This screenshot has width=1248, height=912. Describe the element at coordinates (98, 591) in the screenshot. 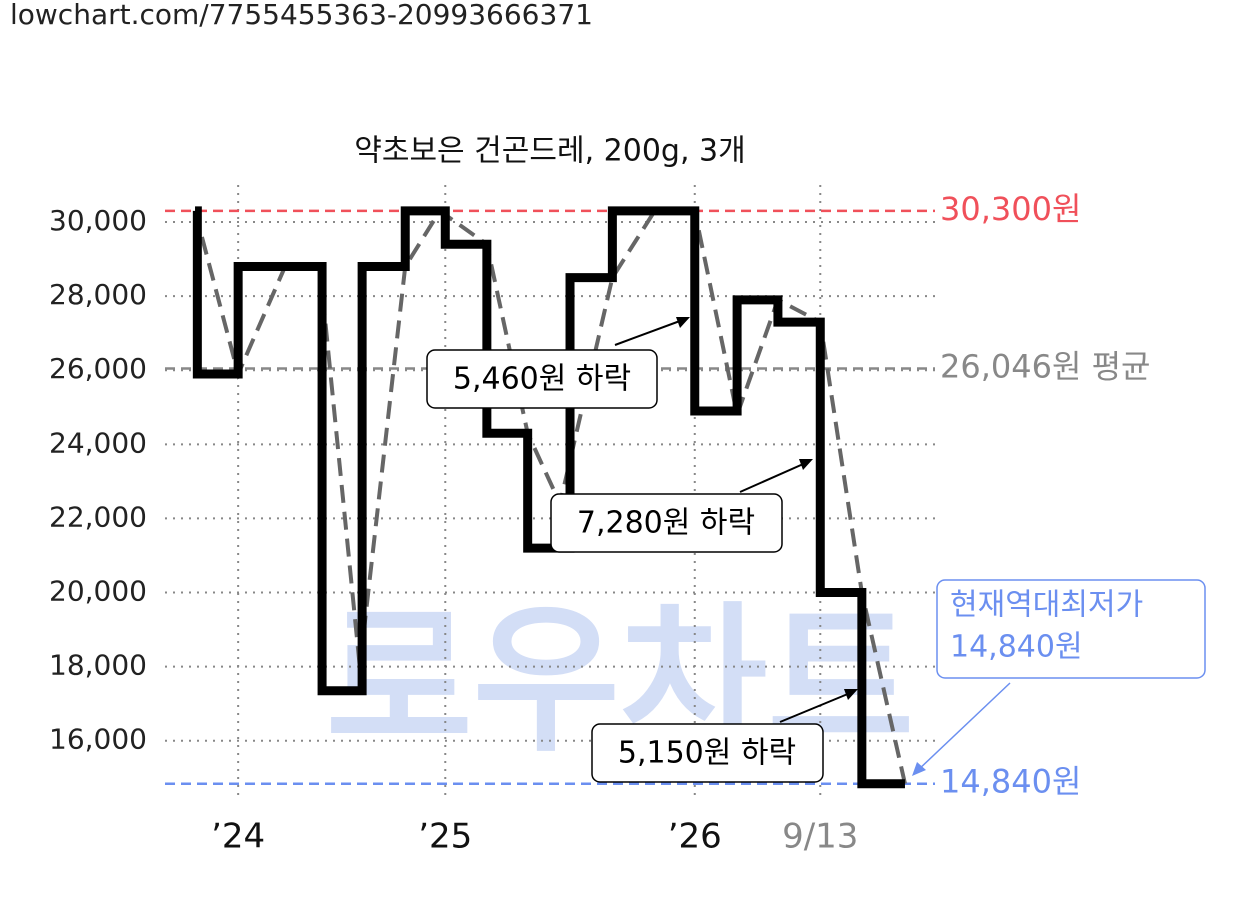

I see `y-tick-label: 20,000` at that location.